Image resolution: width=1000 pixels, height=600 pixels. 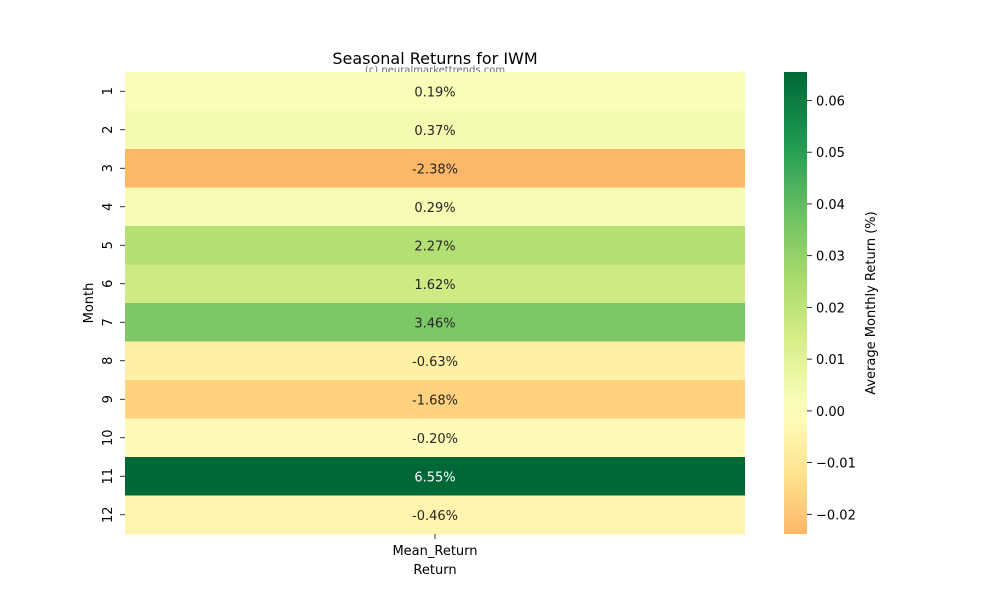 I want to click on y-tick-label: 12, so click(x=108, y=514).